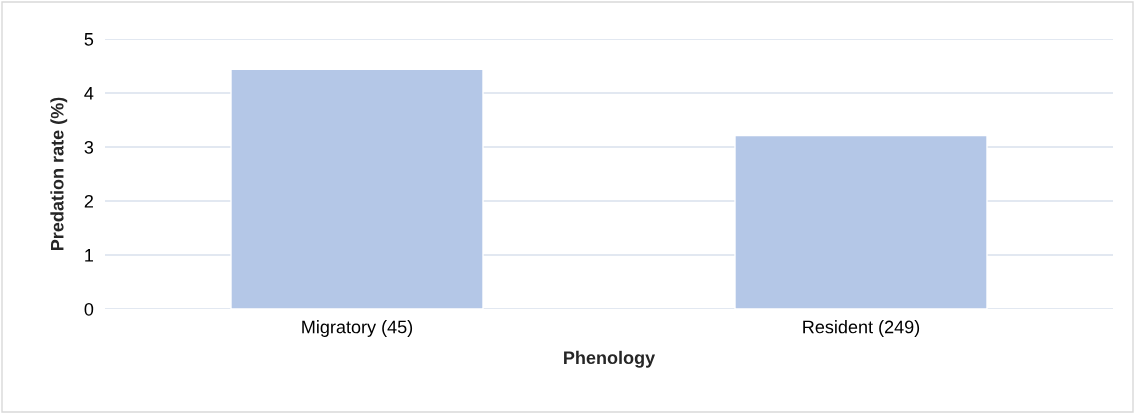 This screenshot has width=1135, height=414. Describe the element at coordinates (89, 93) in the screenshot. I see `y-tick-label: 4` at that location.